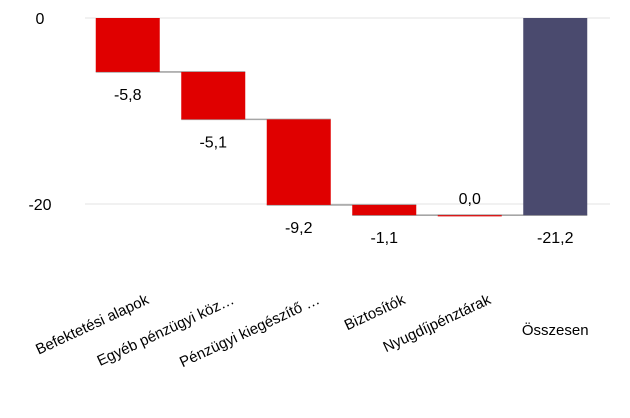 Image resolution: width=630 pixels, height=418 pixels. Describe the element at coordinates (299, 228) in the screenshot. I see `data-label: -9,2` at that location.